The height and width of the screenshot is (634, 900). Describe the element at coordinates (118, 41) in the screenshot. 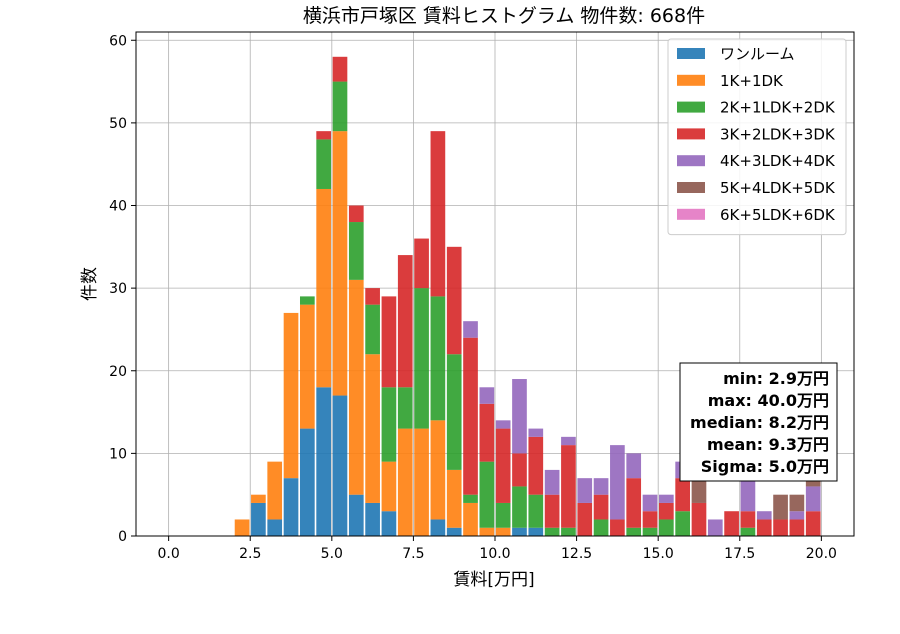

I see `y-tick-label: 60` at that location.